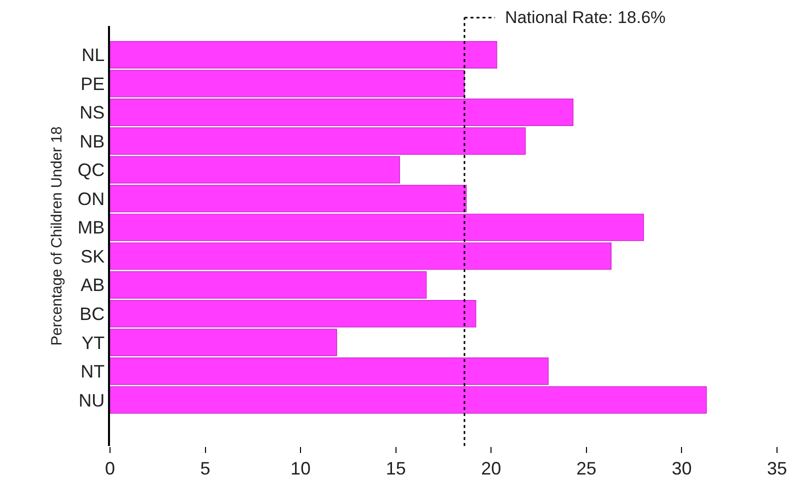 This screenshot has height=491, width=799. Describe the element at coordinates (57, 236) in the screenshot. I see `y-axis-title: Percentage of Children Under 18` at that location.